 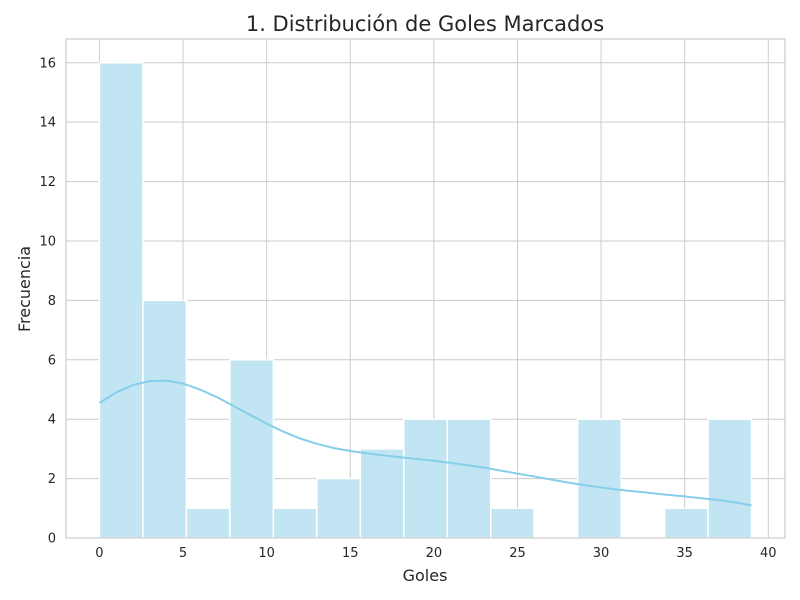 What do you see at coordinates (601, 553) in the screenshot?
I see `x-tick-label: 30` at bounding box center [601, 553].